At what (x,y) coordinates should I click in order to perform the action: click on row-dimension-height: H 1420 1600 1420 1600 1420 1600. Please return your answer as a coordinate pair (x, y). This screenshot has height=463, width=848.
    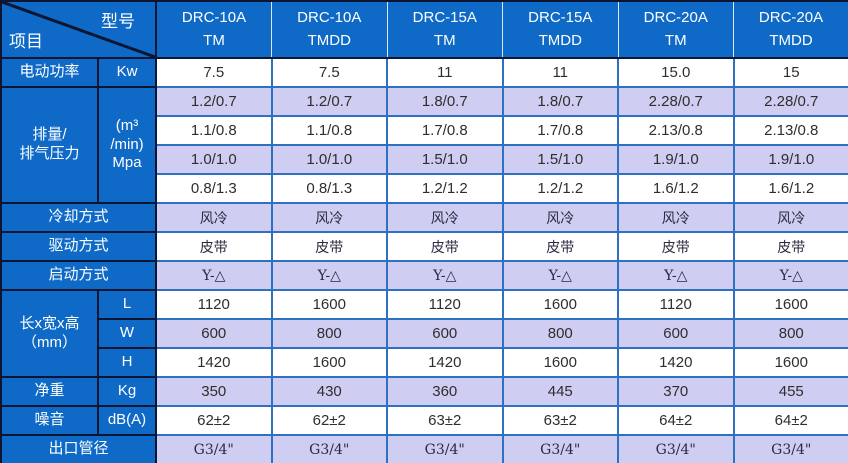
    Looking at the image, I should click on (424, 362).